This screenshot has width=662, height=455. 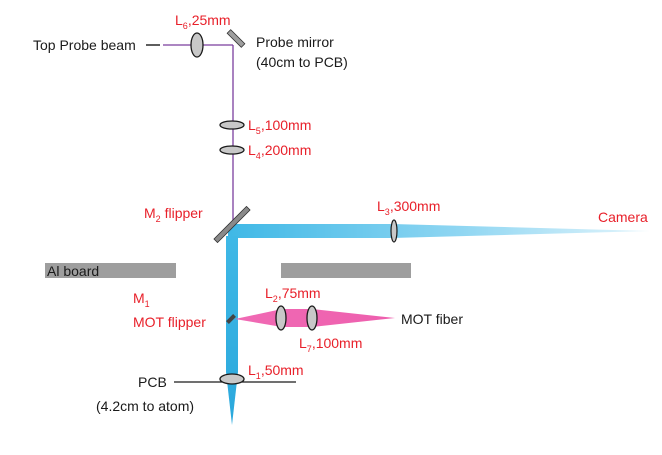 What do you see at coordinates (232, 330) in the screenshot?
I see `downward-beam` at bounding box center [232, 330].